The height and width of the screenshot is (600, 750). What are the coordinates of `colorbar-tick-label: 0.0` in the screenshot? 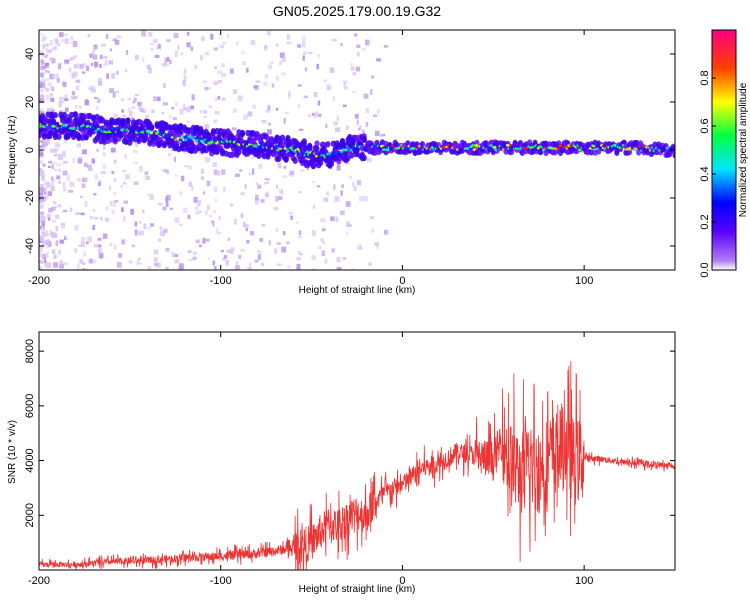 It's located at (705, 269).